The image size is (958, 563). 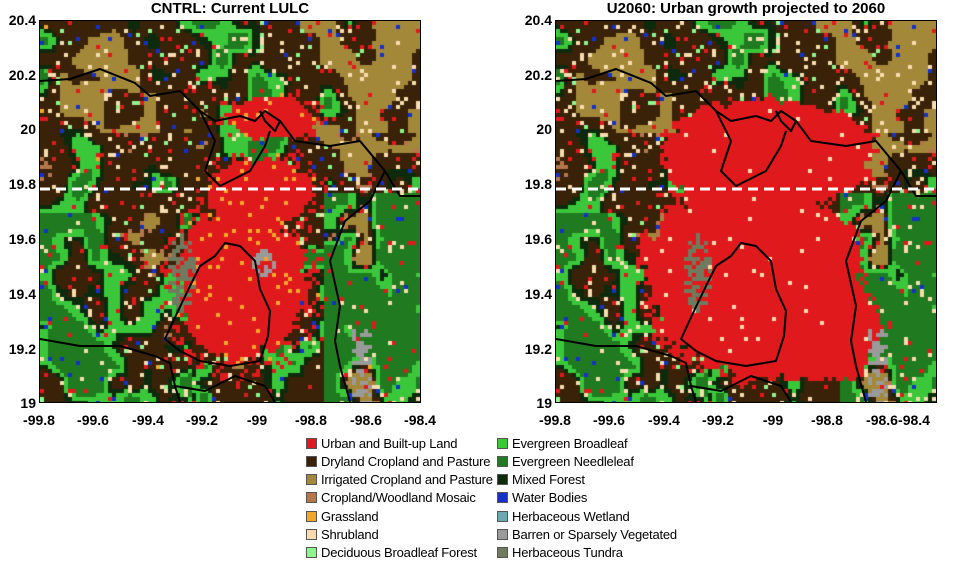 I want to click on legend-label: Deciduous Broadleaf Forest, so click(x=399, y=553).